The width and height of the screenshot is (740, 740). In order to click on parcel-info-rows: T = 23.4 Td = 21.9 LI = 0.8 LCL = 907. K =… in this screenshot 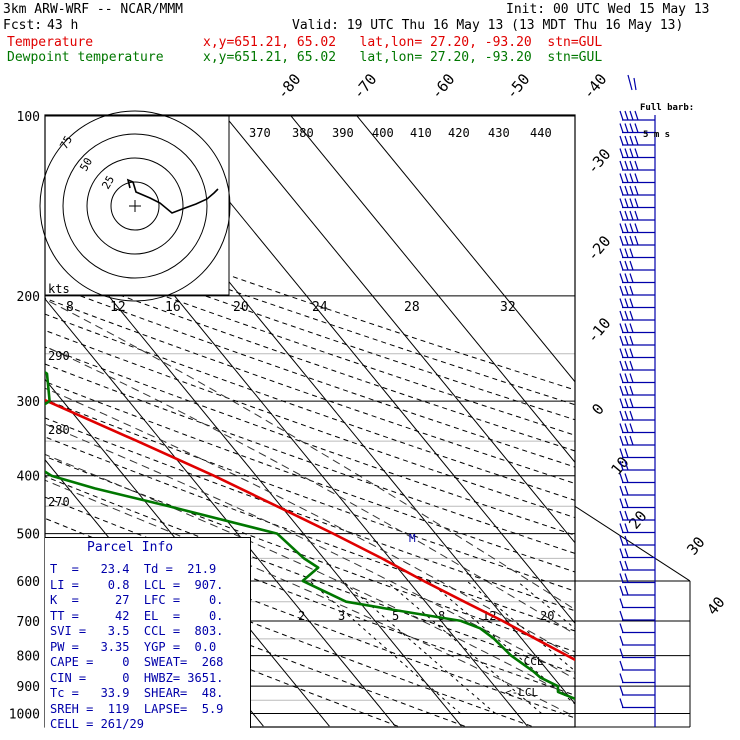, I will do `click(136, 647)`.